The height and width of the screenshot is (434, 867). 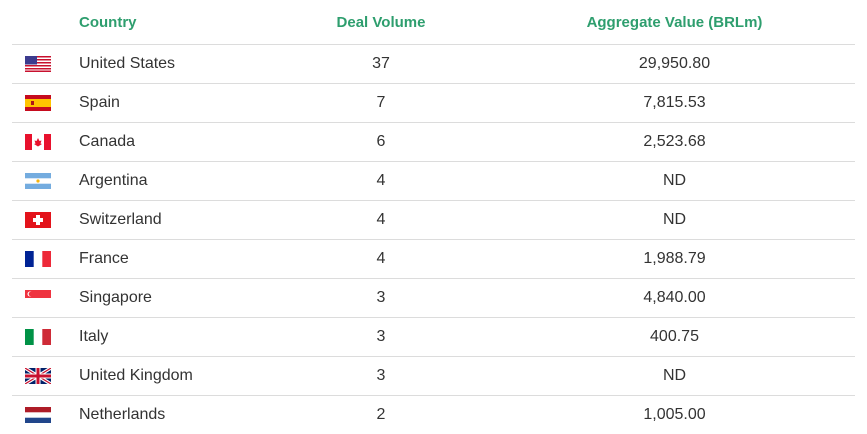 I want to click on flag-header, so click(x=42, y=22).